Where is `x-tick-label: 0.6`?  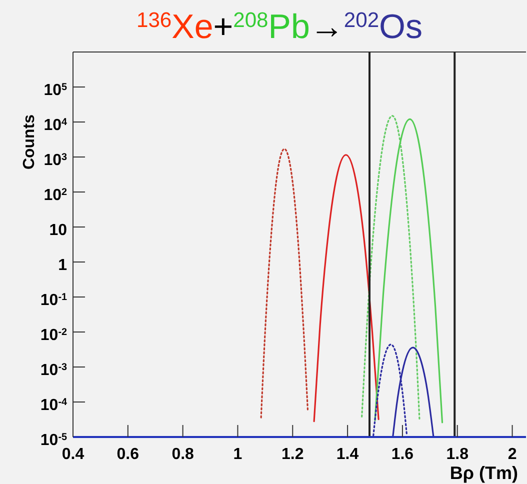 x-tick-label: 0.6 is located at coordinates (128, 454).